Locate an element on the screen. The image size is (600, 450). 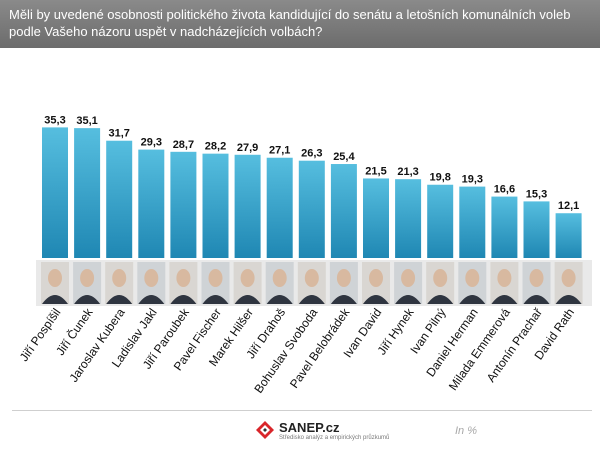
data-label-13: 19,3 is located at coordinates (472, 180).